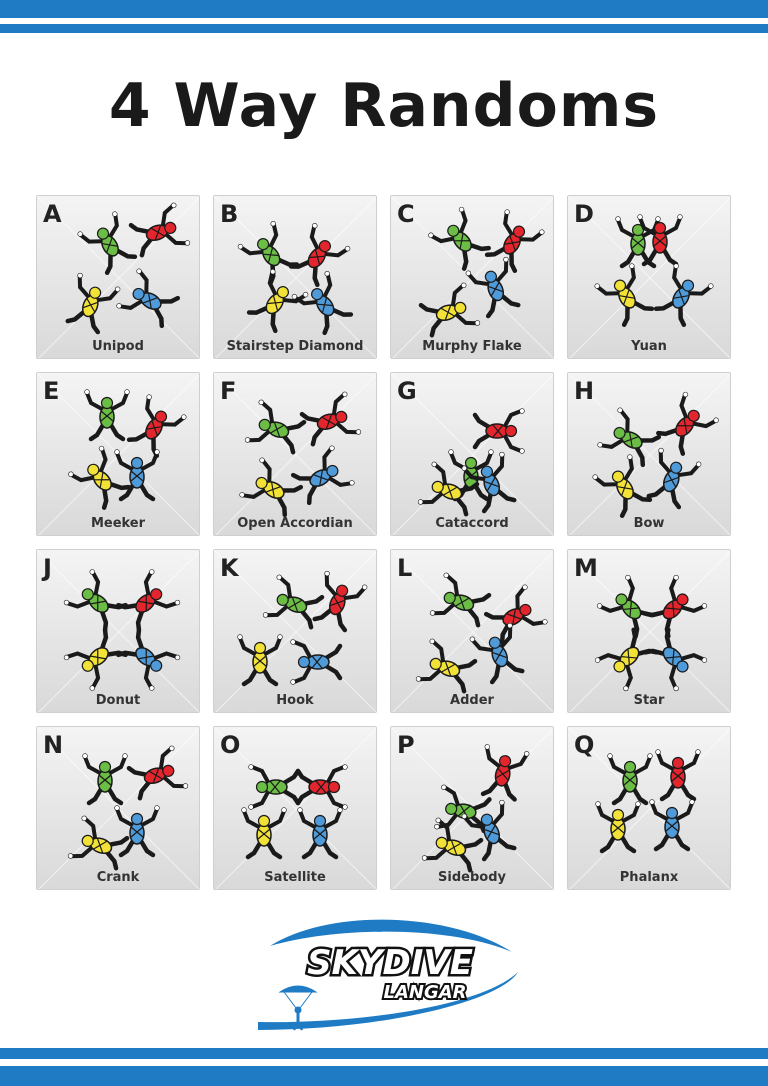 The image size is (768, 1086). I want to click on formation-card: F Open Accordian, so click(295, 454).